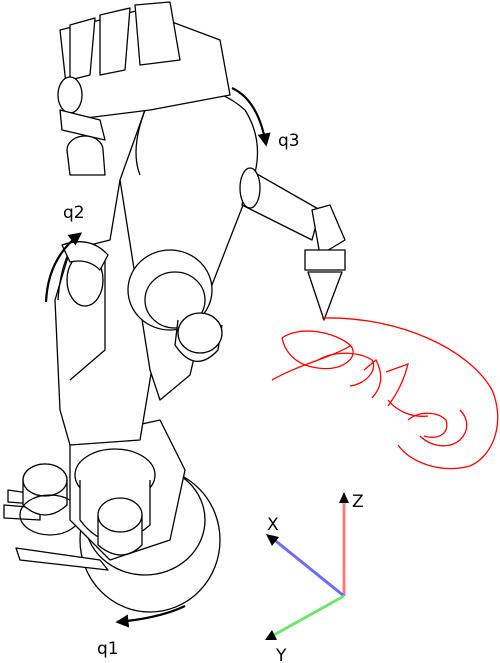 This screenshot has width=500, height=663. I want to click on q1-rotation-arrow, so click(150, 616).